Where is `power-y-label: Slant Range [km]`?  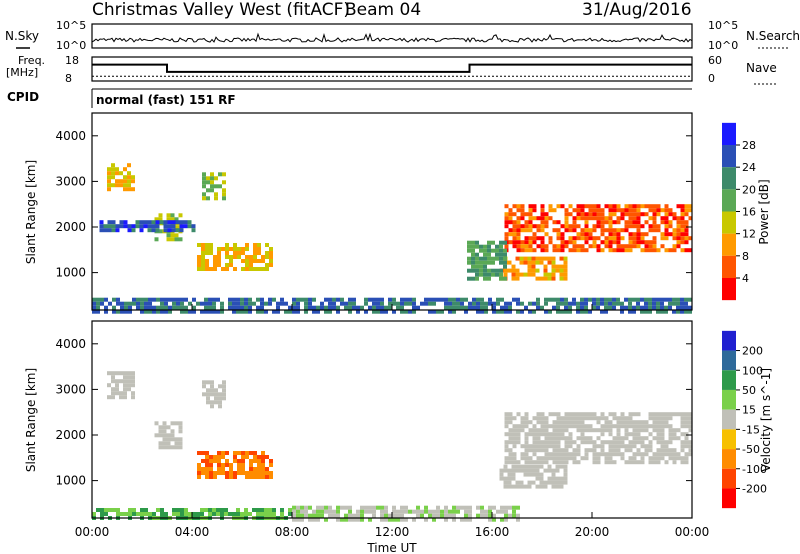
power-y-label: Slant Range [km] is located at coordinates (31, 212).